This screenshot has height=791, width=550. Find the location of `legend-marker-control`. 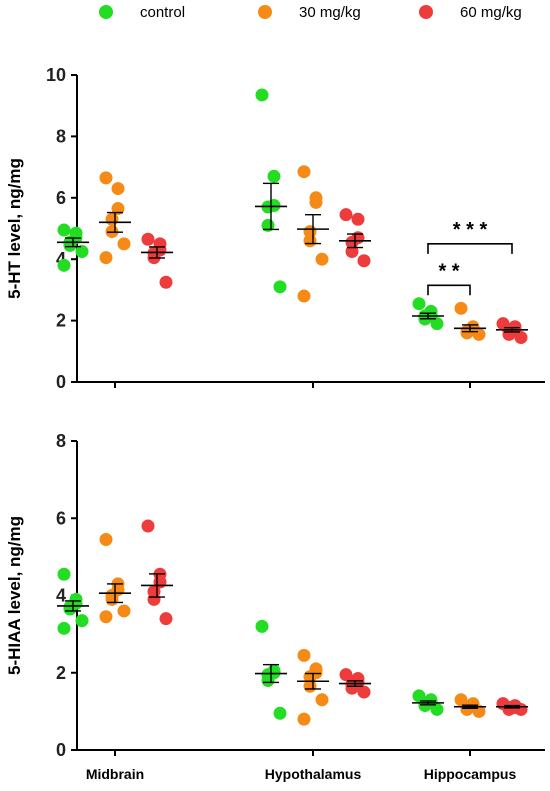

legend-marker-control is located at coordinates (106, 12).